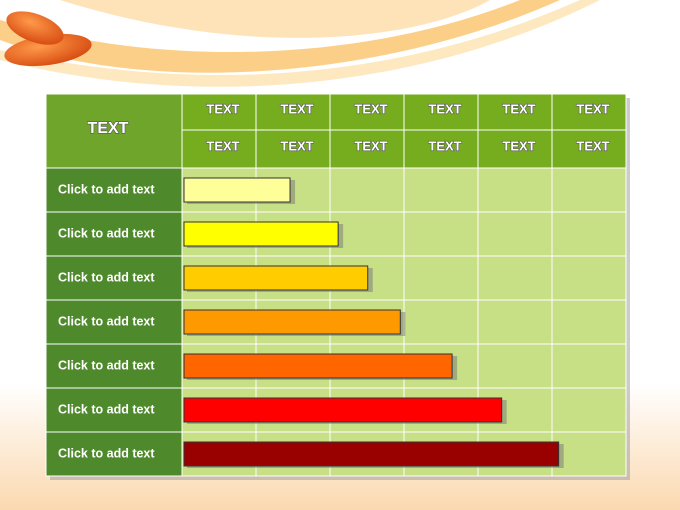  I want to click on title-cell, so click(114, 131).